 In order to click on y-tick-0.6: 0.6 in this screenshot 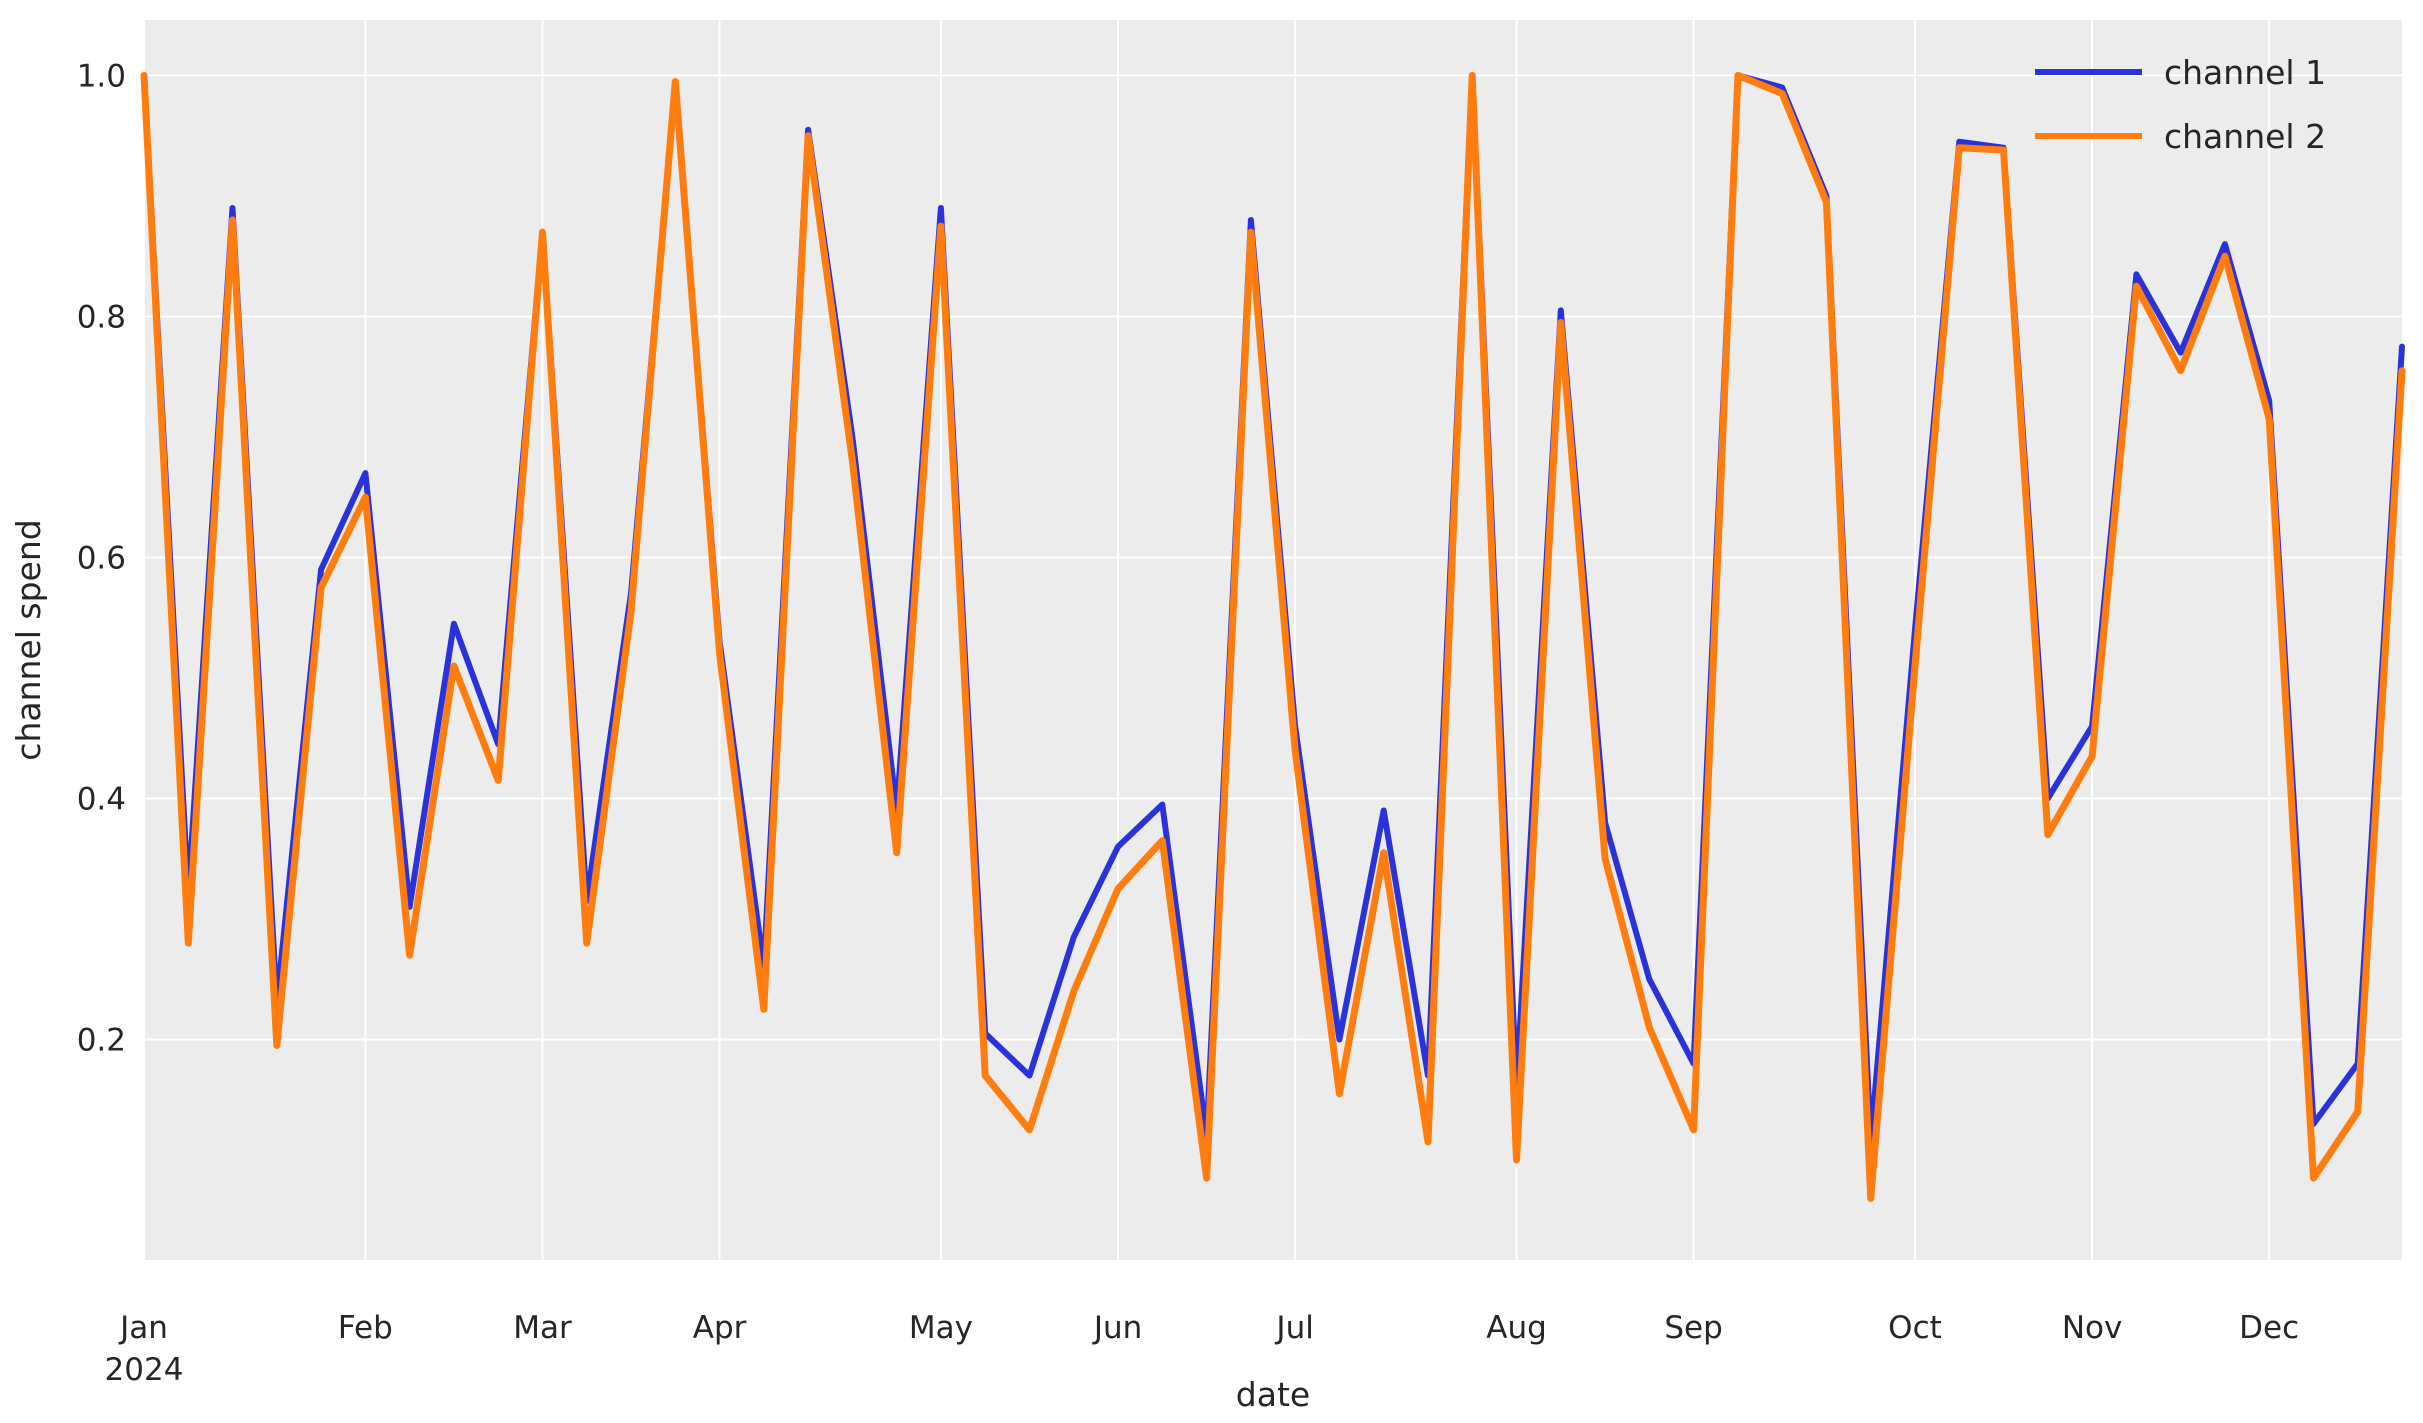, I will do `click(101, 558)`.